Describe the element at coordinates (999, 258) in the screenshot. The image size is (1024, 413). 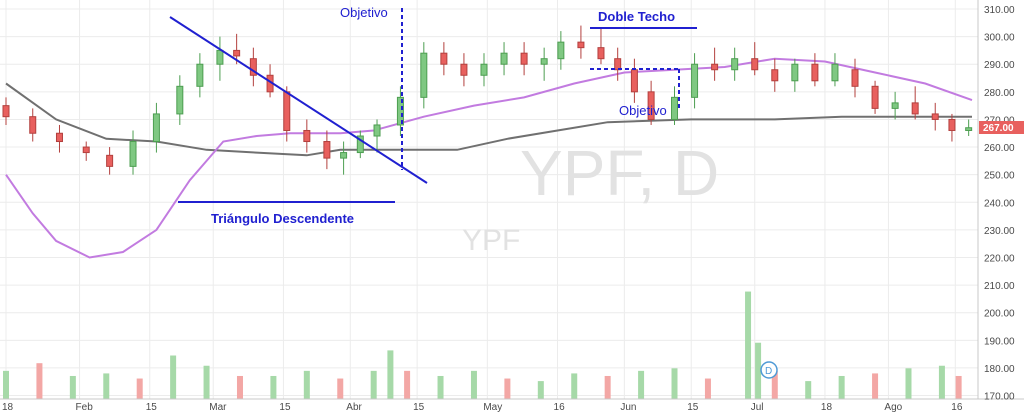
I see `y-tick-label: 220.00` at that location.